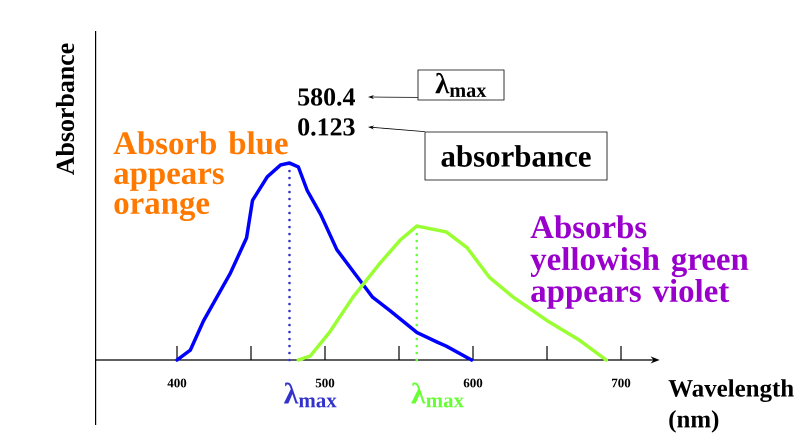  Describe the element at coordinates (516, 156) in the screenshot. I see `annotation: absorbance` at that location.